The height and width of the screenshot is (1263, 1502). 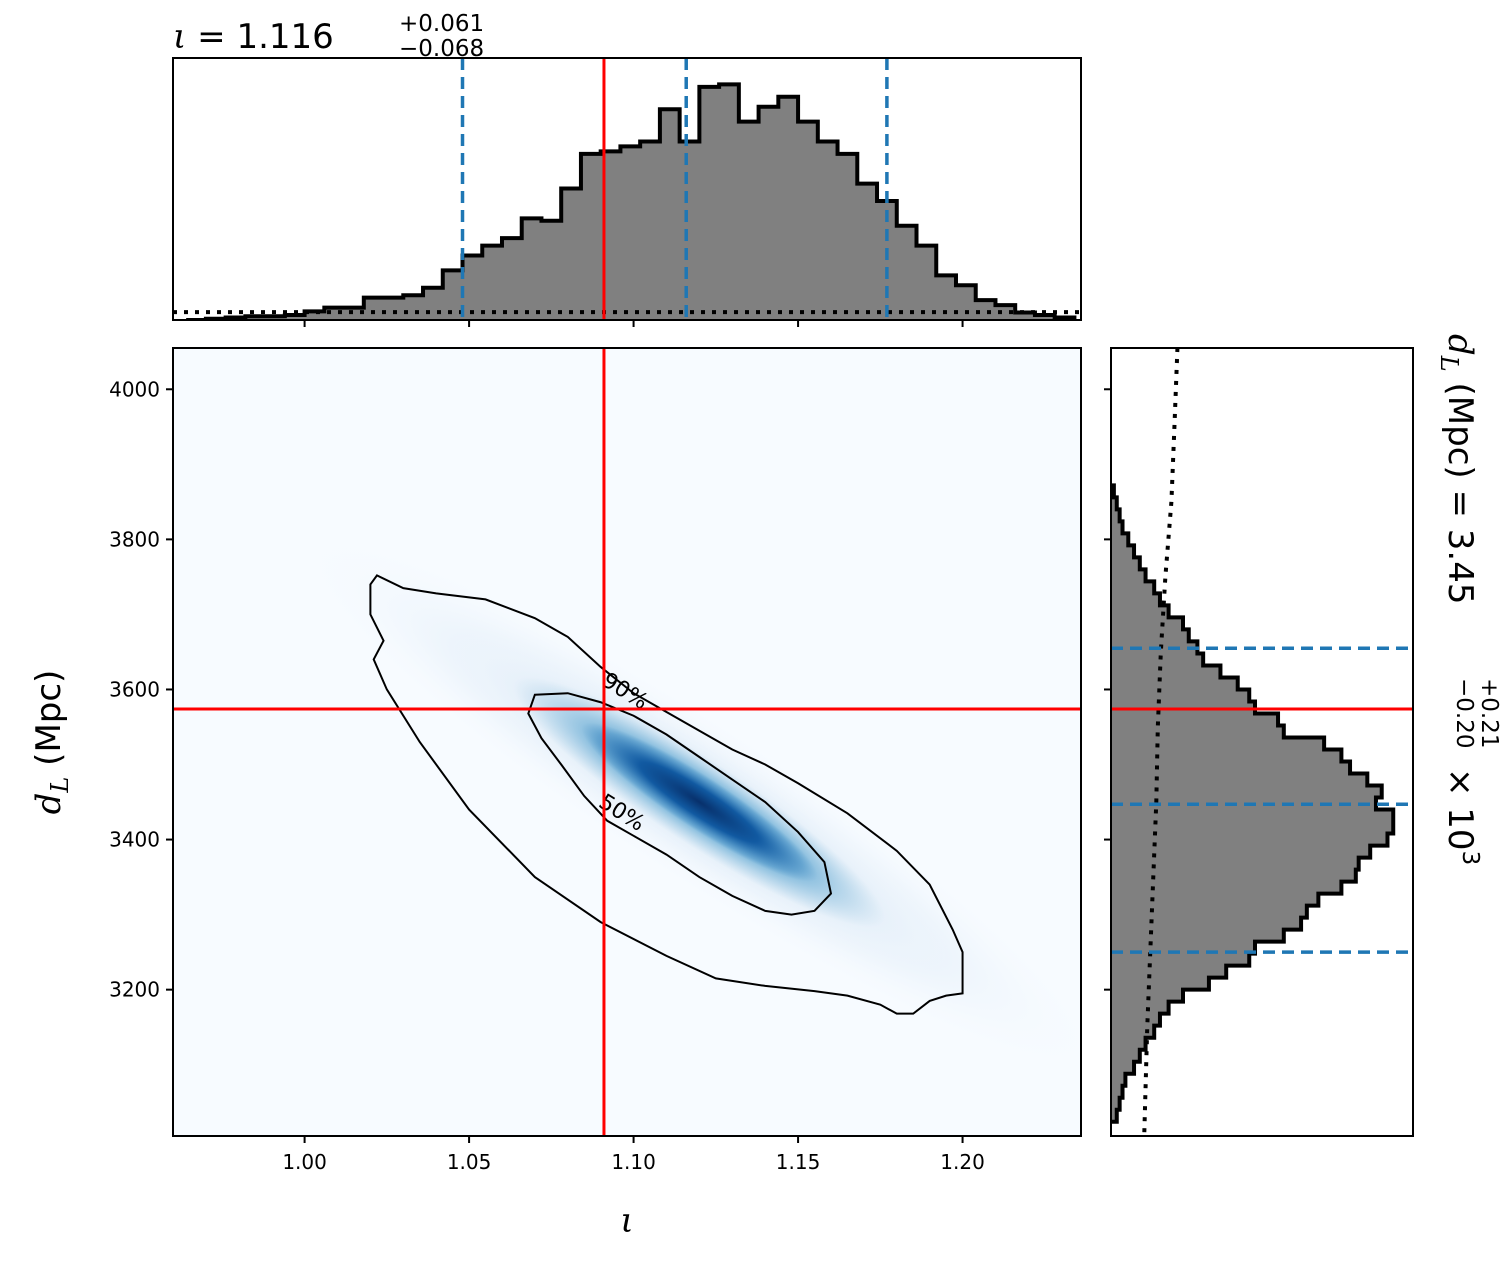 I want to click on x-tick-label: 1.20, so click(x=962, y=1162).